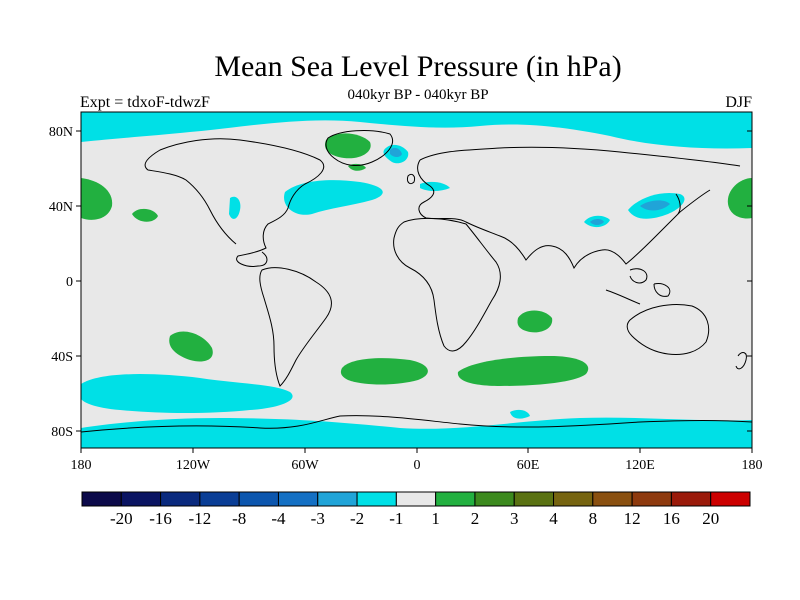 Image resolution: width=800 pixels, height=600 pixels. I want to click on negative-region-north-america, so click(235, 207).